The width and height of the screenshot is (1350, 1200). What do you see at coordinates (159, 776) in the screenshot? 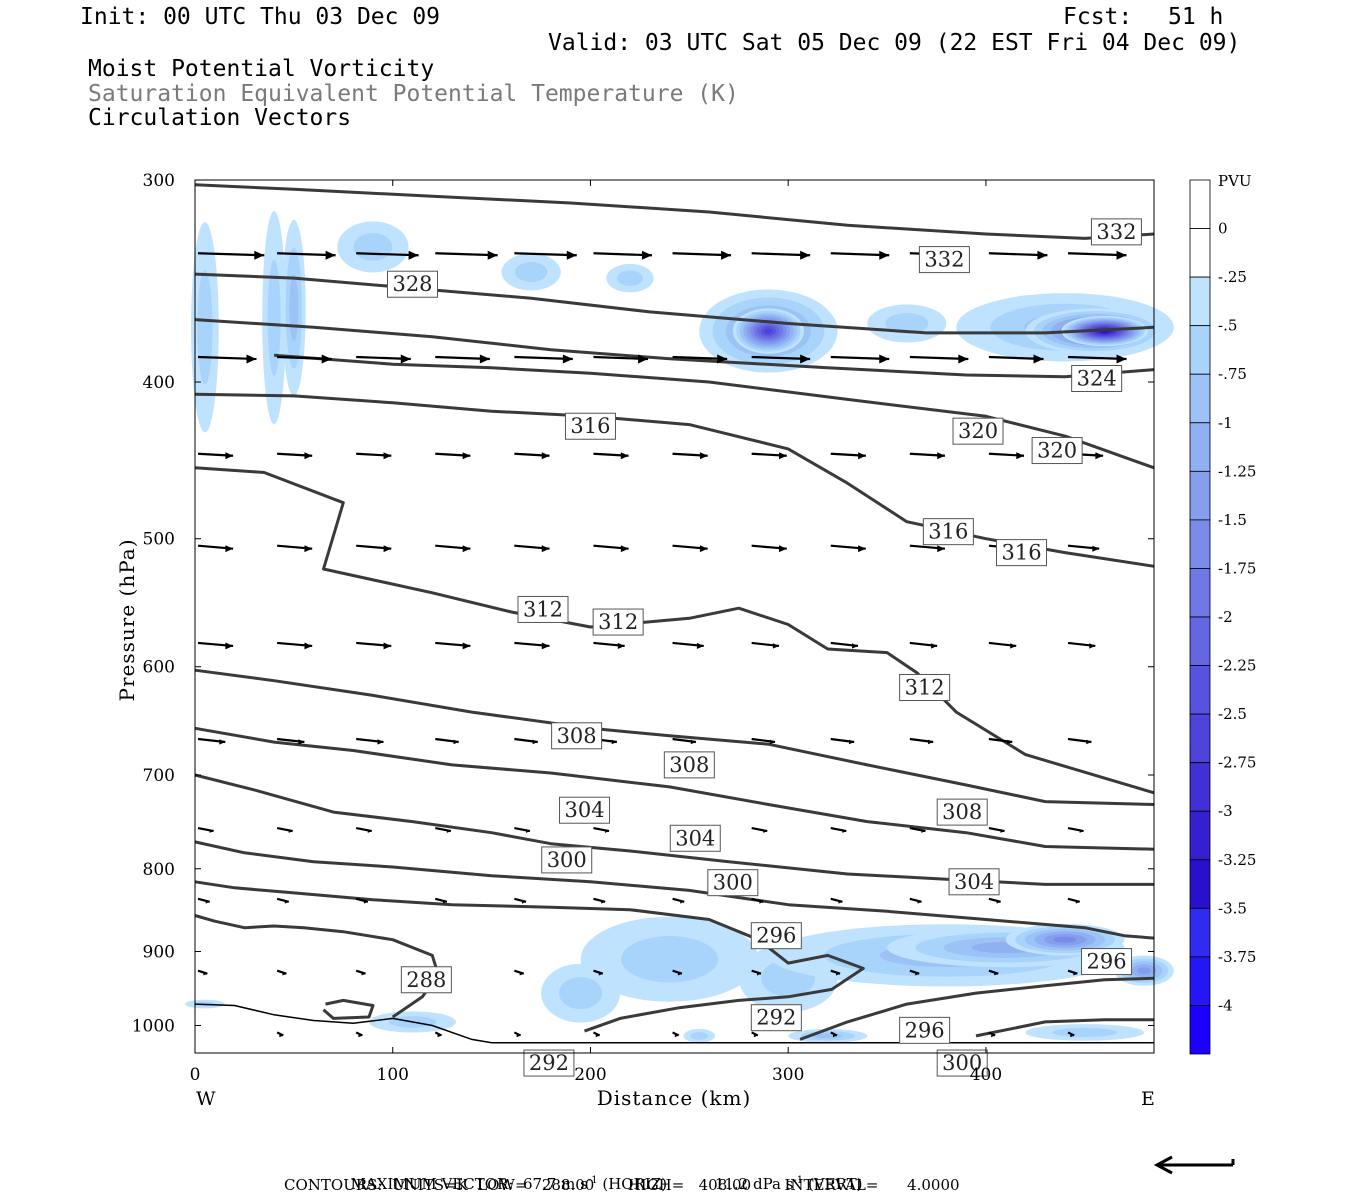
I see `y-tick-label: 700` at bounding box center [159, 776].